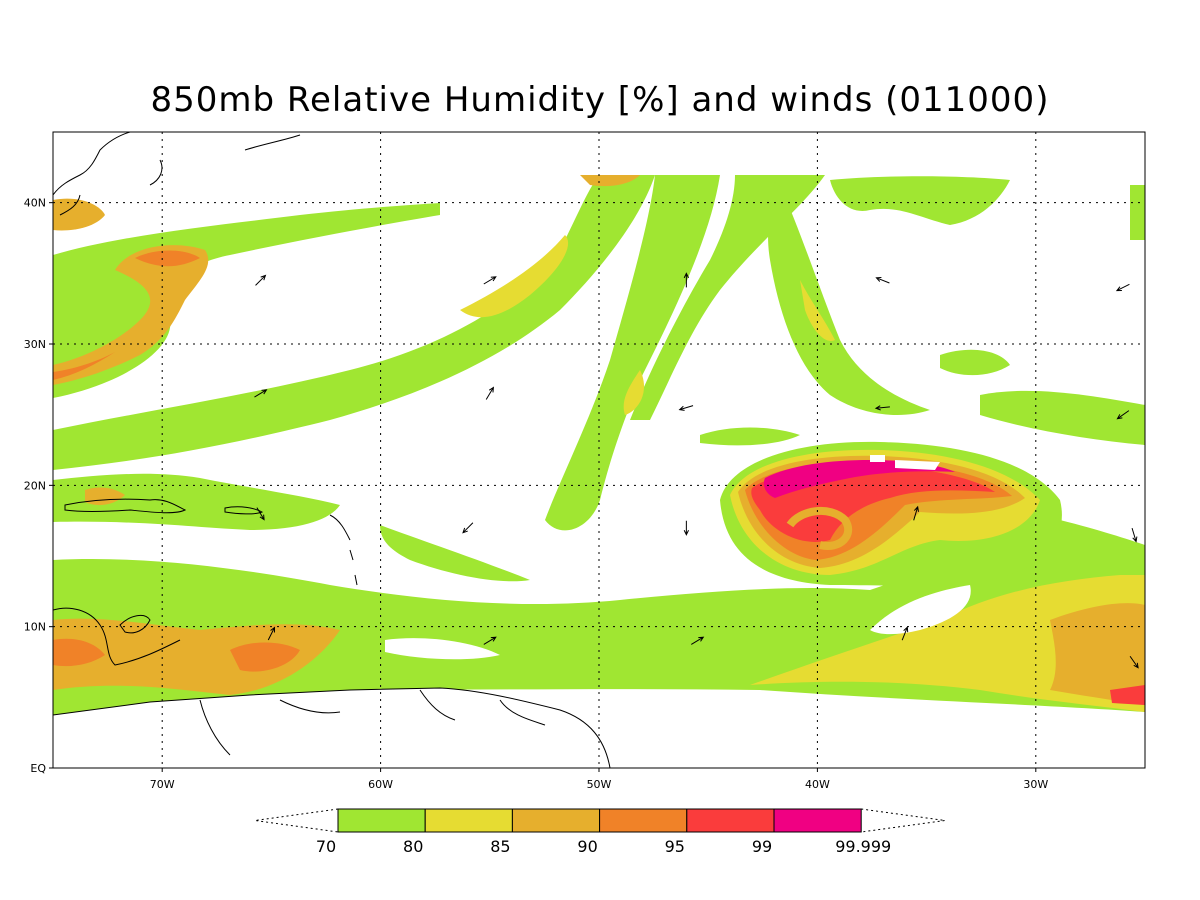 The image size is (1200, 900). What do you see at coordinates (762, 846) in the screenshot?
I see `colorbar-label: 99` at bounding box center [762, 846].